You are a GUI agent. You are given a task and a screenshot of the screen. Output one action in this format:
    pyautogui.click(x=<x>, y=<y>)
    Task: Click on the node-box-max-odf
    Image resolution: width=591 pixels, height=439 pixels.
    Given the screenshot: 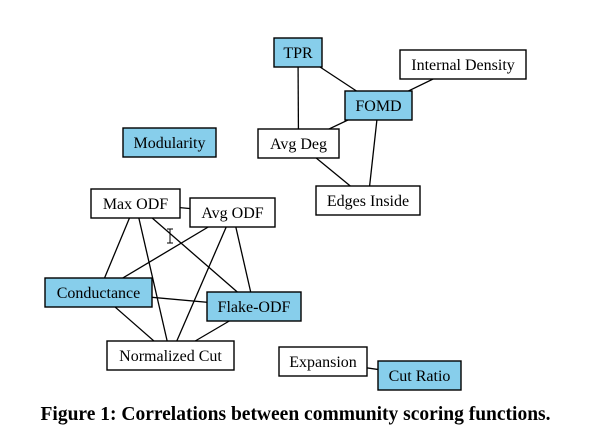 What is the action you would take?
    pyautogui.click(x=135, y=203)
    